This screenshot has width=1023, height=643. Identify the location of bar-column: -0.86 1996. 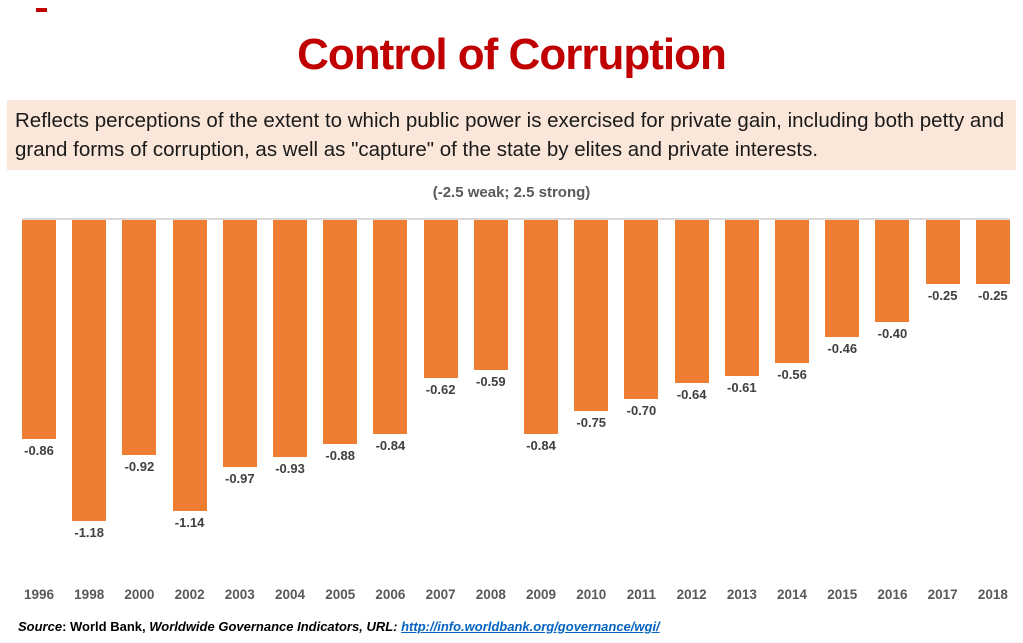
(39, 411).